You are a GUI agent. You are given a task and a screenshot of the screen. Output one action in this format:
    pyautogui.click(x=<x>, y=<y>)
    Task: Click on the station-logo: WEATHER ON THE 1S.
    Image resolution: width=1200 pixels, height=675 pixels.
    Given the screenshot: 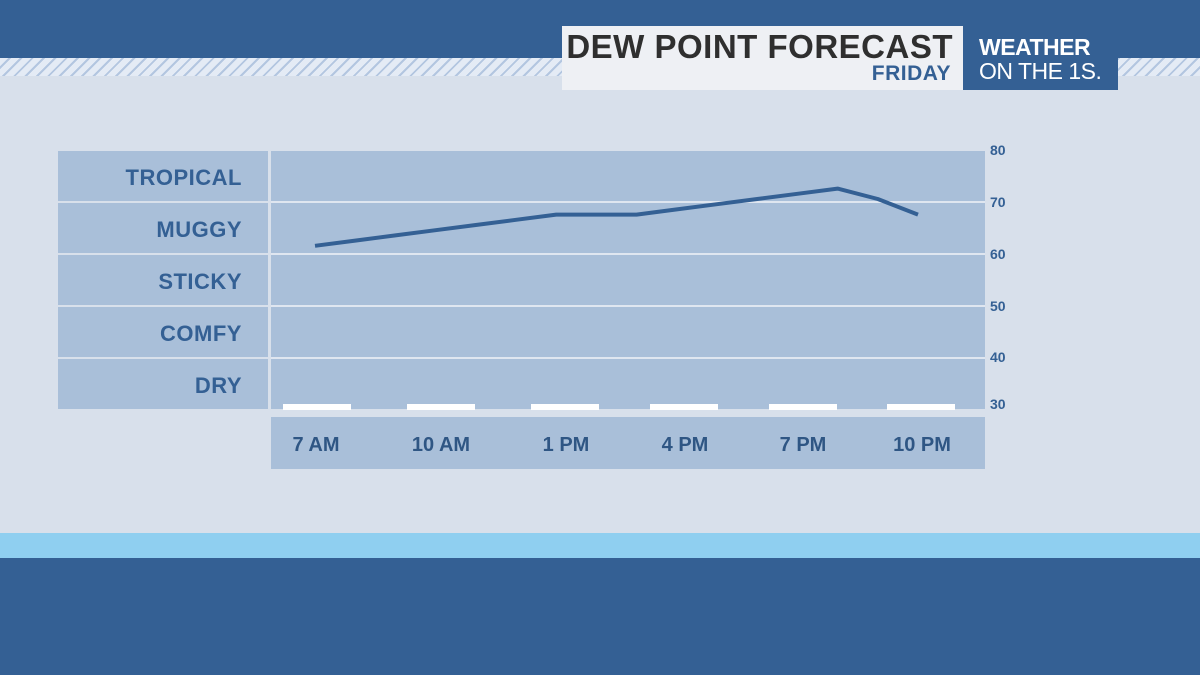 What is the action you would take?
    pyautogui.click(x=1040, y=58)
    